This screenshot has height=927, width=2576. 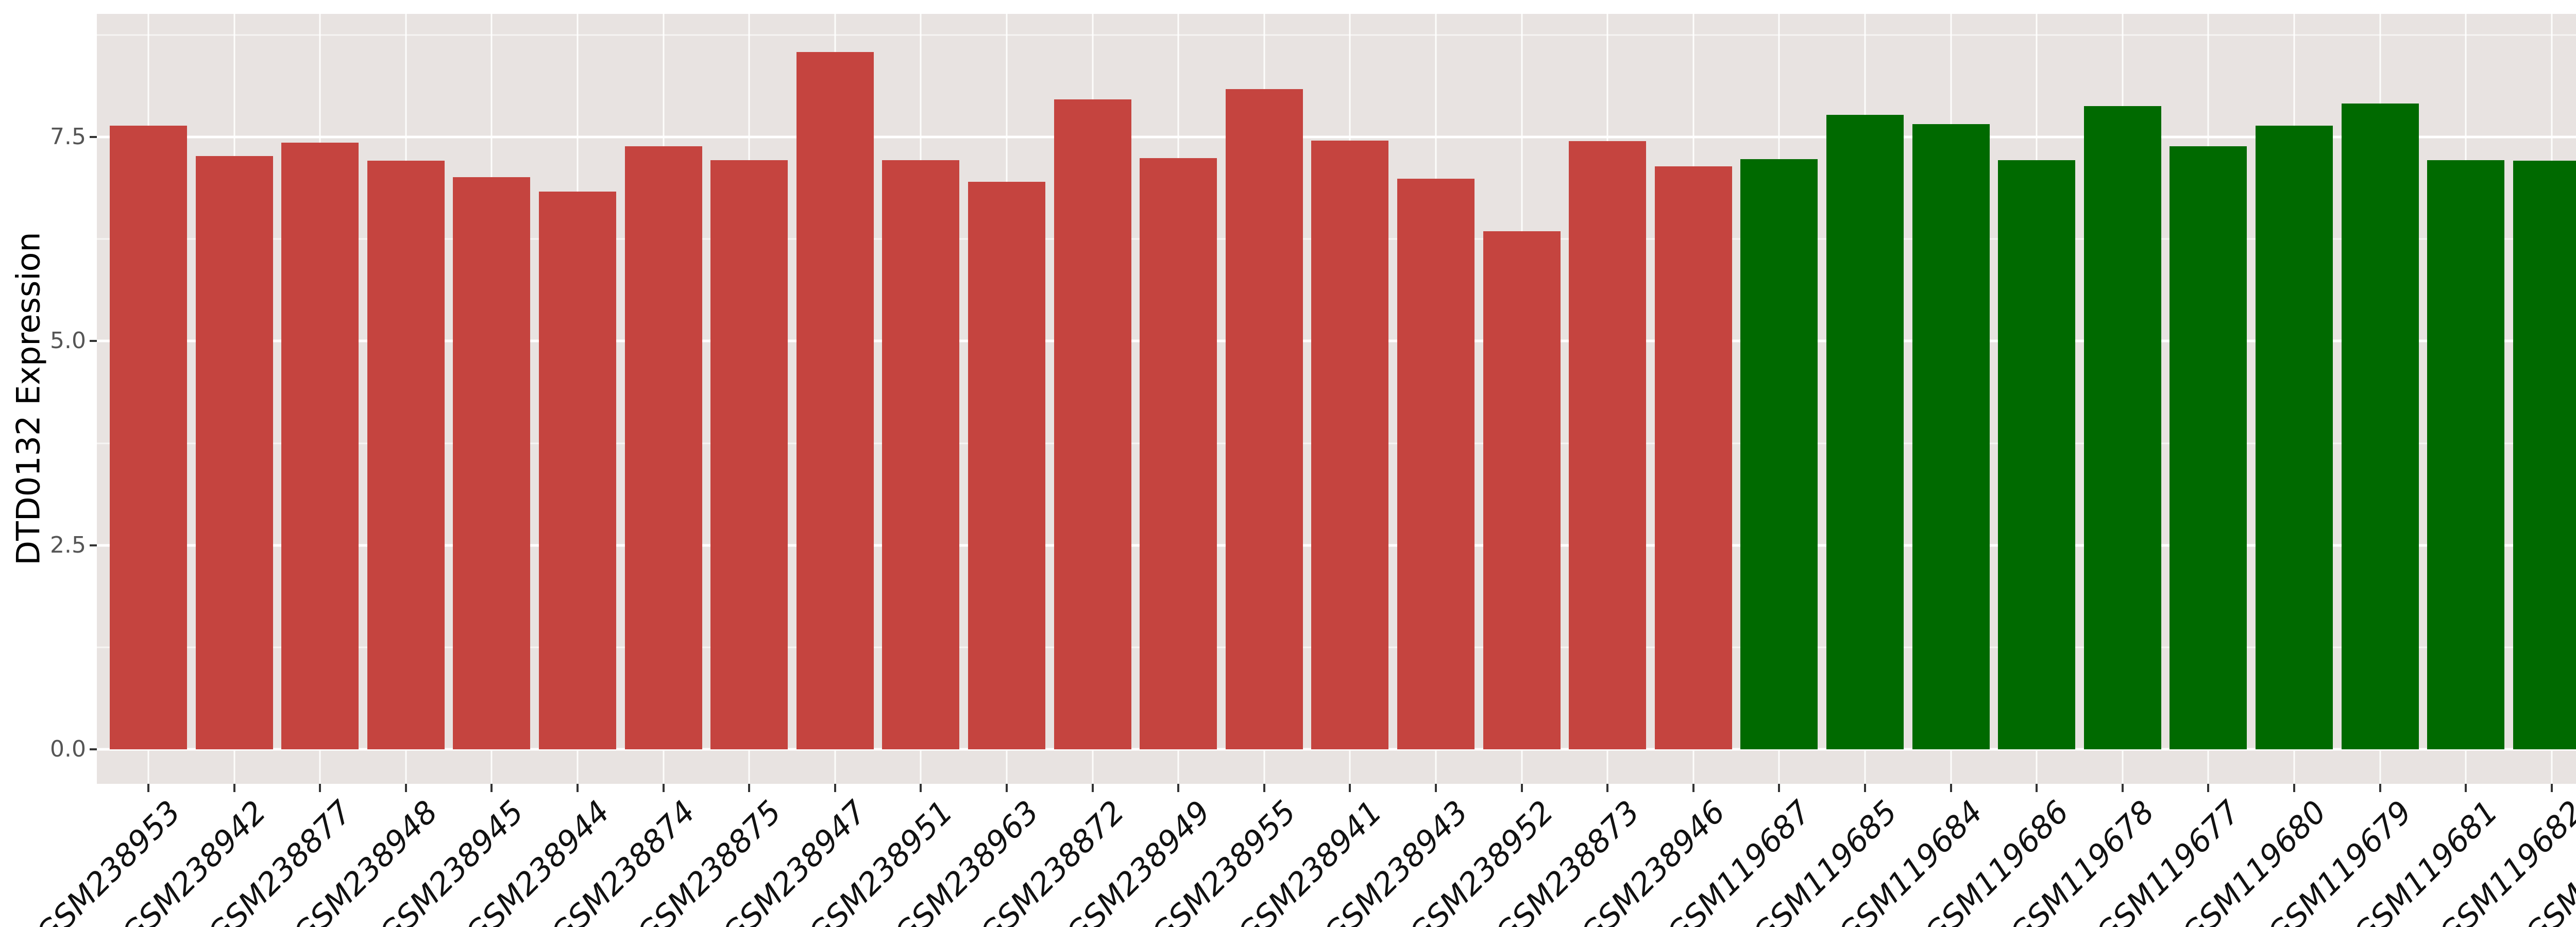 What do you see at coordinates (68, 137) in the screenshot?
I see `y-tick-label: 7.5` at bounding box center [68, 137].